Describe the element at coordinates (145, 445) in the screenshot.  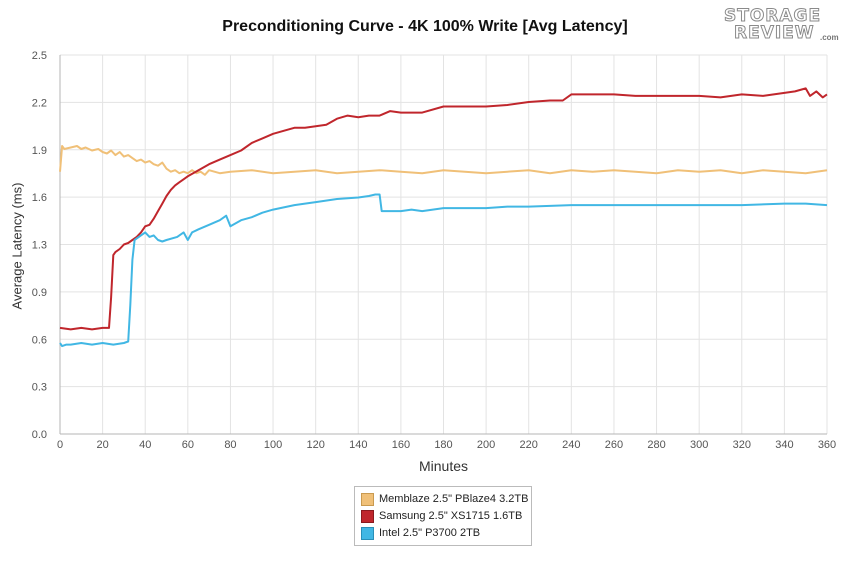
I see `x-tick-label: 40` at that location.